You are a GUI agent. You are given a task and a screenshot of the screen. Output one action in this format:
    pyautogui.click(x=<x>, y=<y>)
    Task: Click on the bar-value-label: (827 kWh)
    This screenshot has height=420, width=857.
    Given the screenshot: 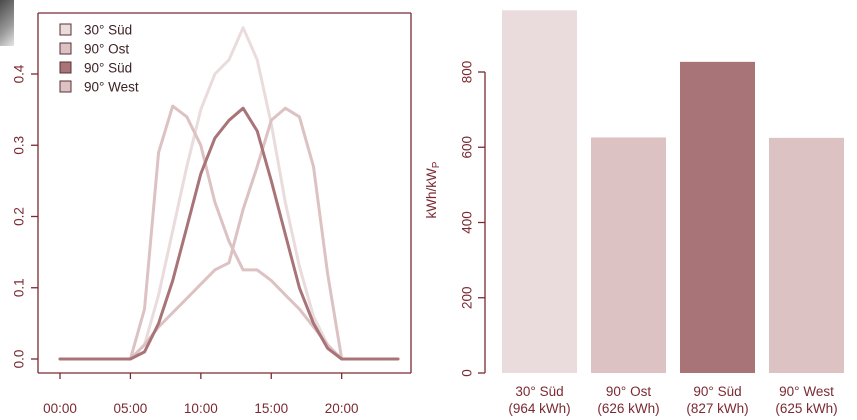 What is the action you would take?
    pyautogui.click(x=717, y=408)
    